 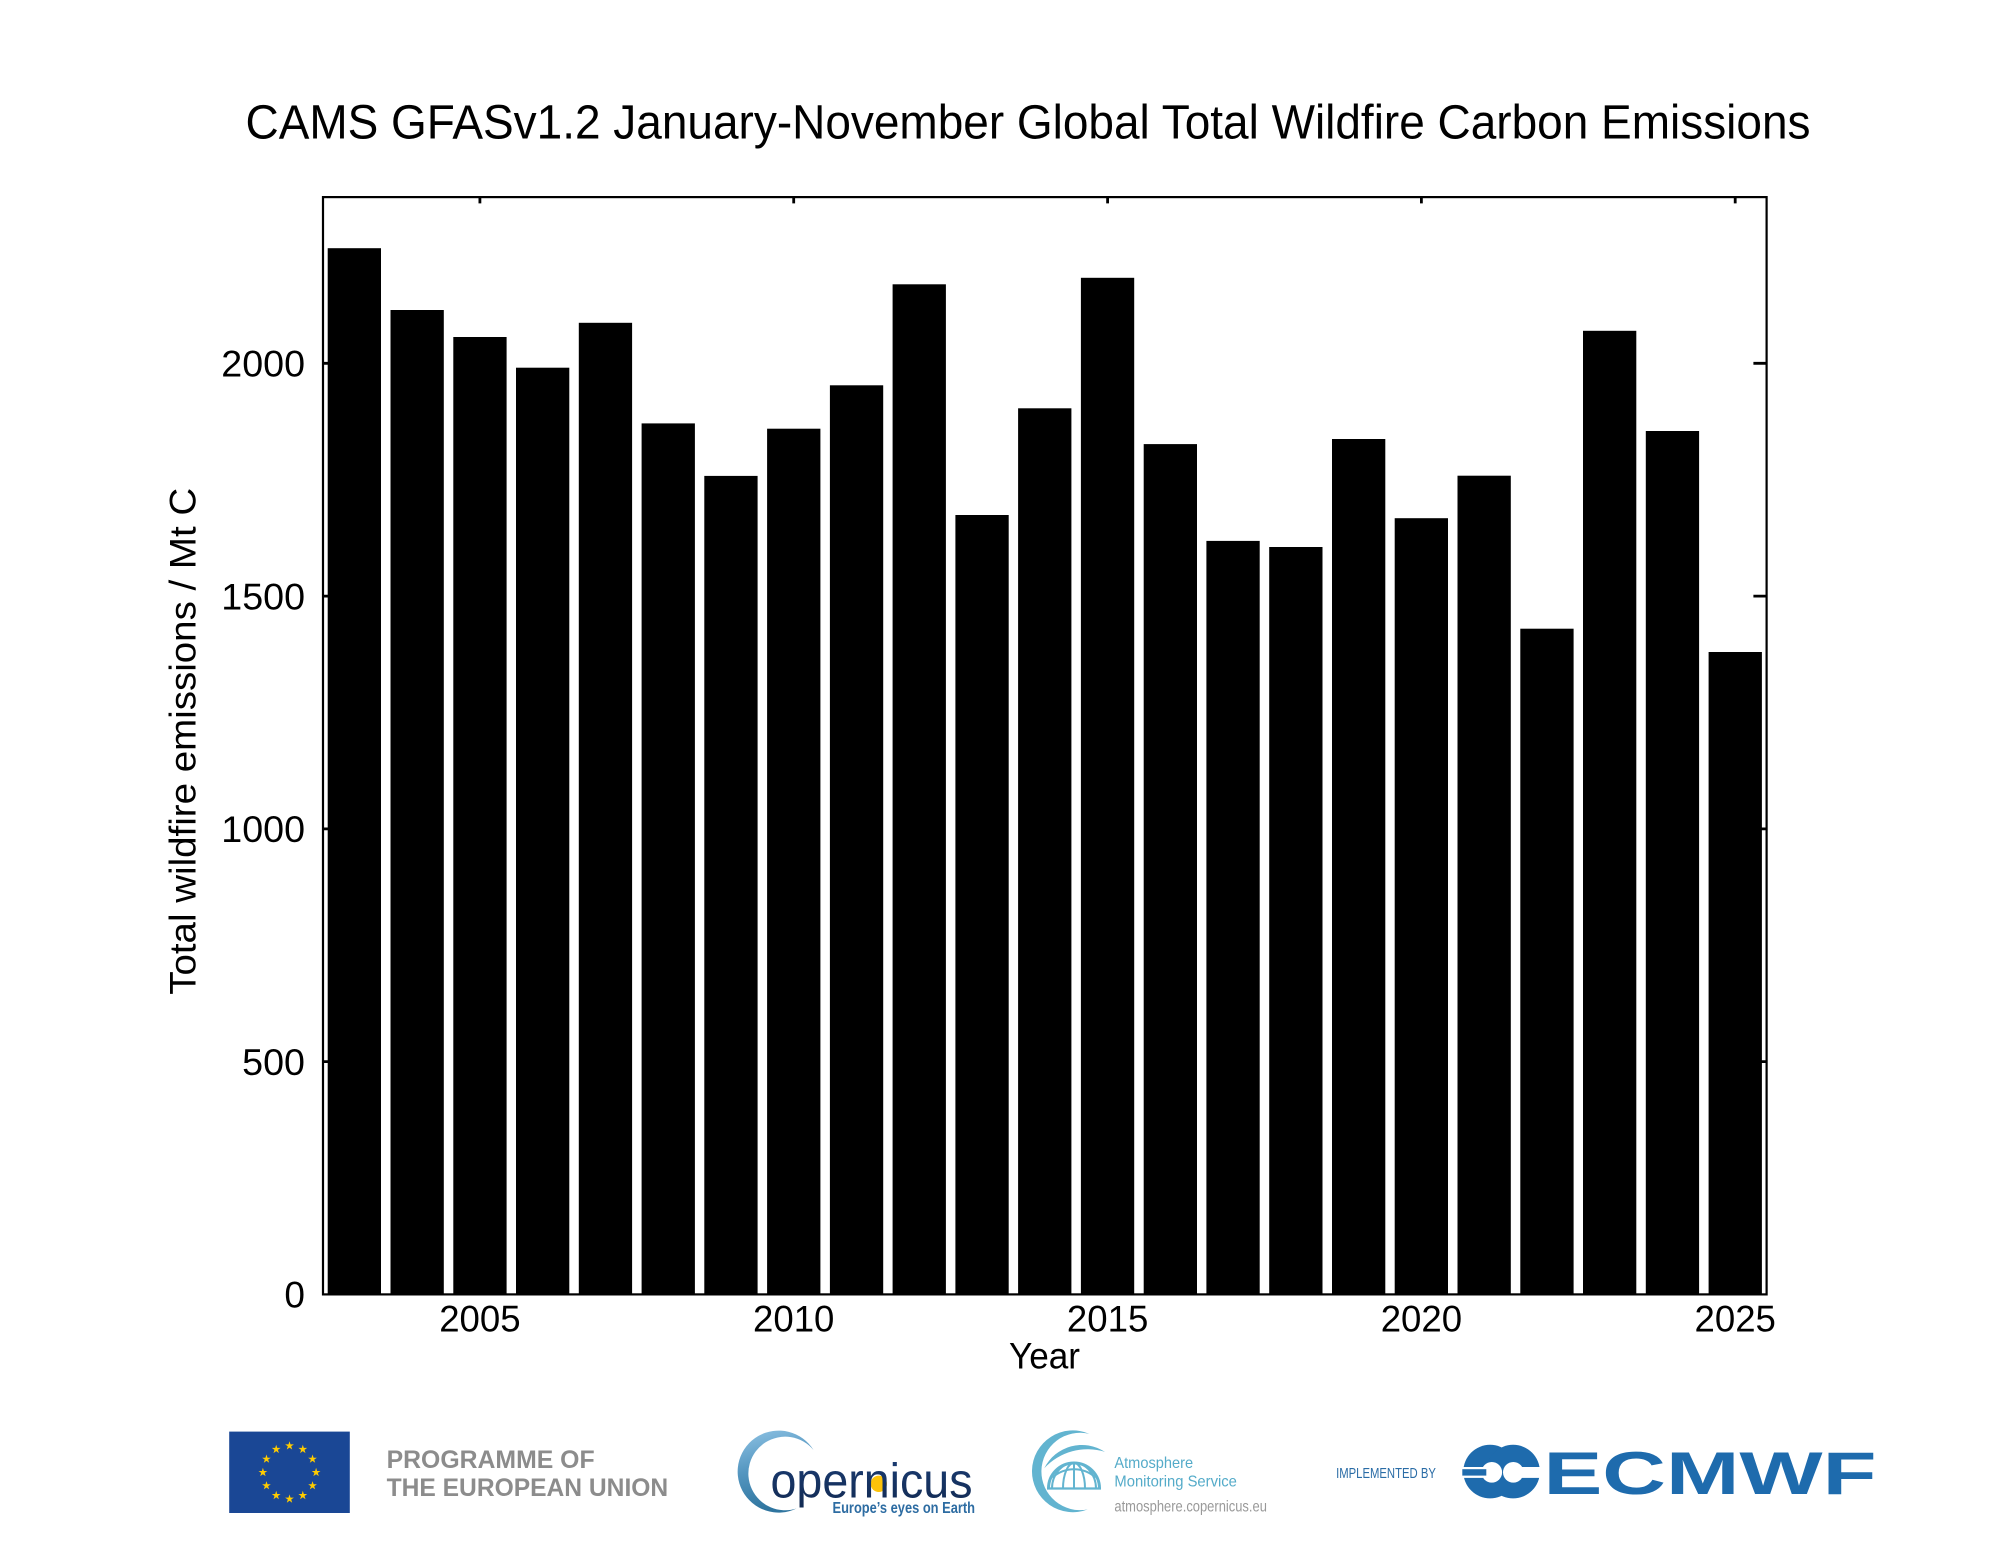 I want to click on svg-text: IMPLEMENTED BY, so click(x=1386, y=1473).